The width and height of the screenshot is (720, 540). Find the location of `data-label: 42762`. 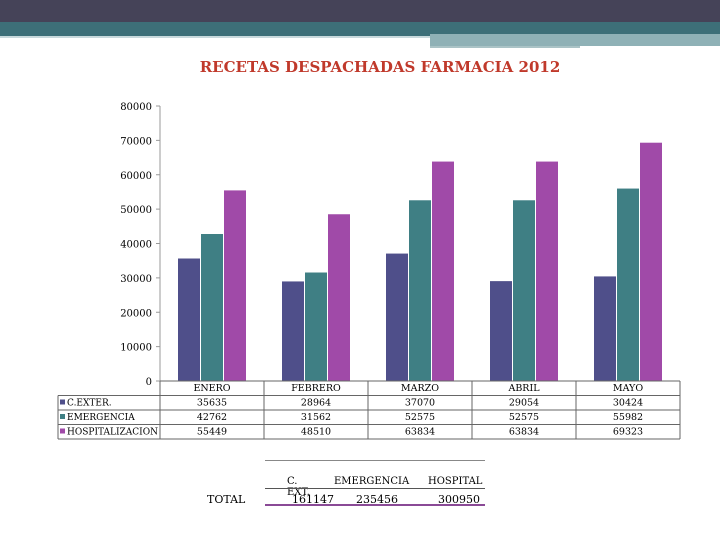

data-label: 42762 is located at coordinates (212, 417).